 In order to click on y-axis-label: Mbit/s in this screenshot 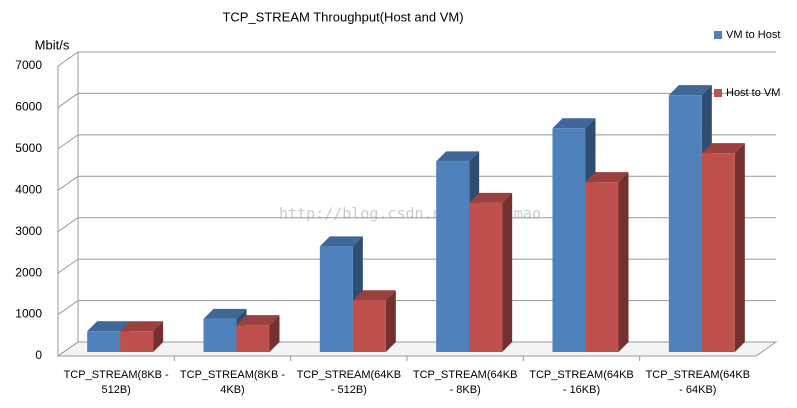, I will do `click(52, 44)`.